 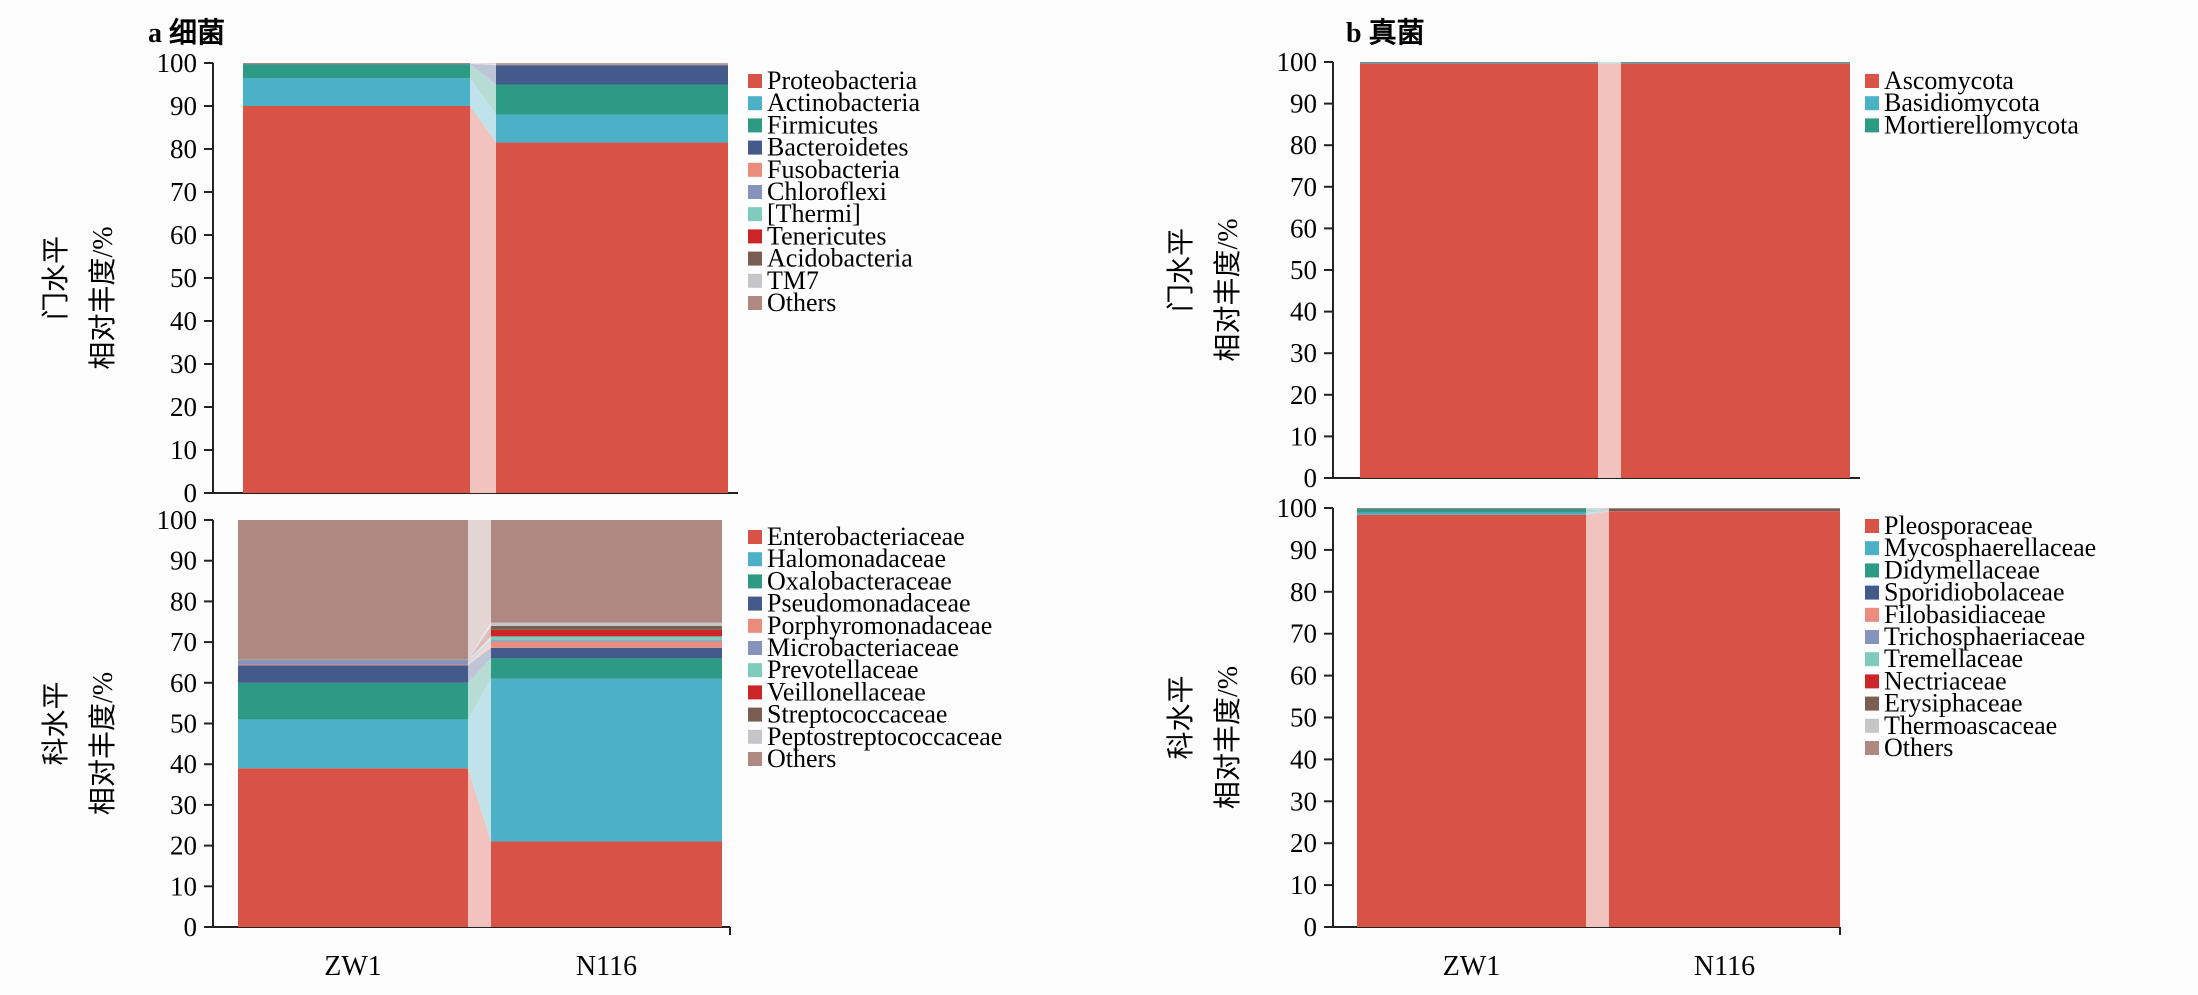 What do you see at coordinates (1303, 104) in the screenshot?
I see `y-tick-label: 90` at bounding box center [1303, 104].